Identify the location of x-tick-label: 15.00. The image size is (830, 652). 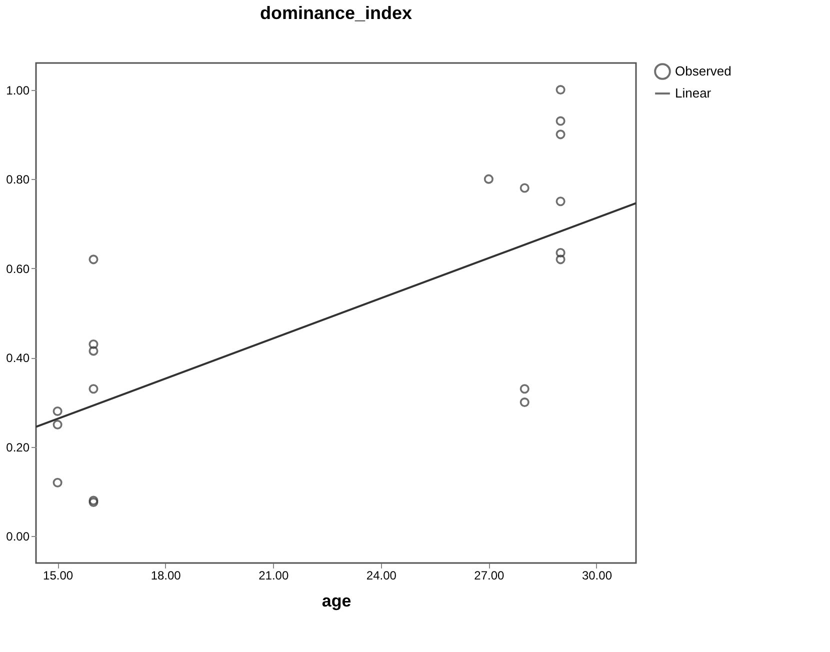
(58, 575).